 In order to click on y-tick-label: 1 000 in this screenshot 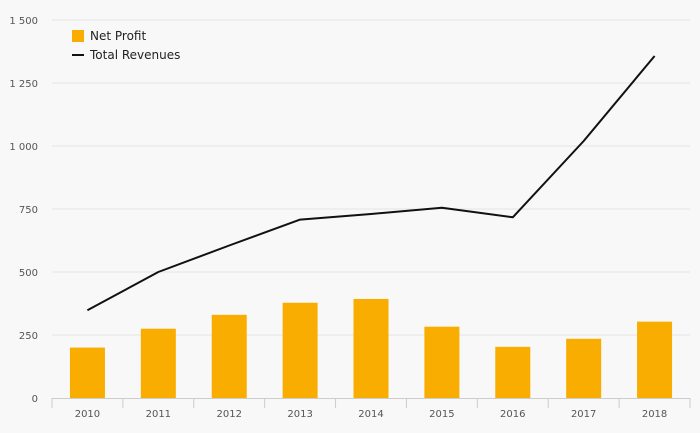, I will do `click(23, 147)`.